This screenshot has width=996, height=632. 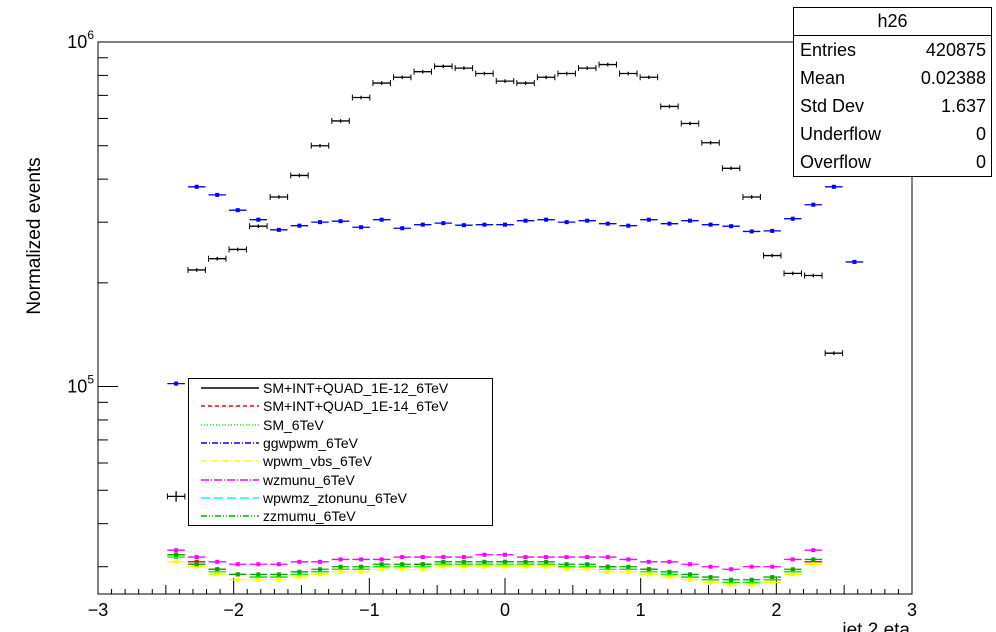 What do you see at coordinates (340, 461) in the screenshot?
I see `legend-entry: wpwm_vbs_6TeV` at bounding box center [340, 461].